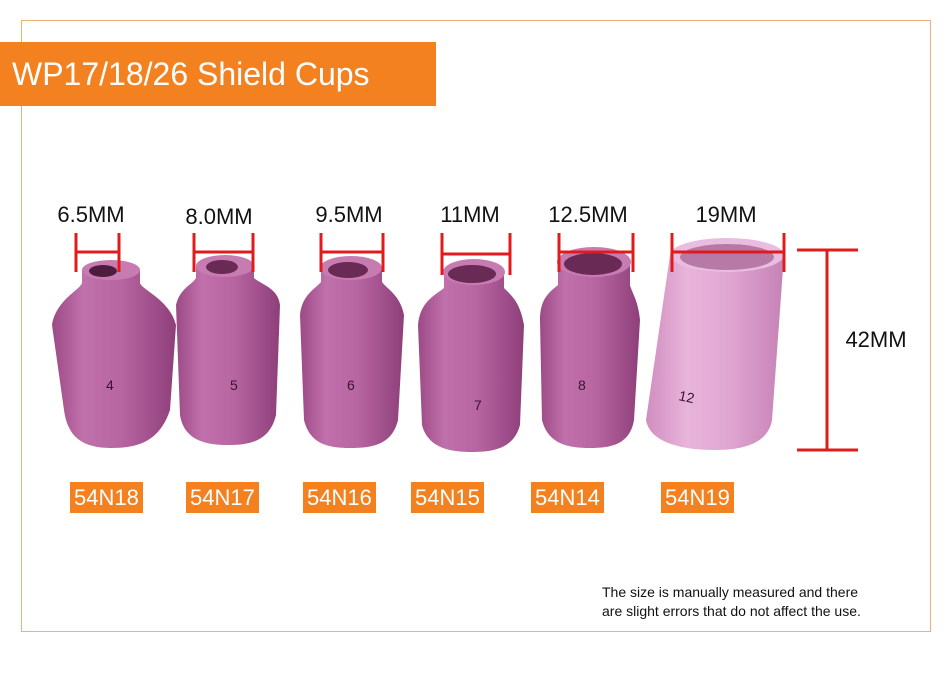 The height and width of the screenshot is (679, 950). Describe the element at coordinates (339, 497) in the screenshot. I see `part-number-54N16: 54N16` at that location.